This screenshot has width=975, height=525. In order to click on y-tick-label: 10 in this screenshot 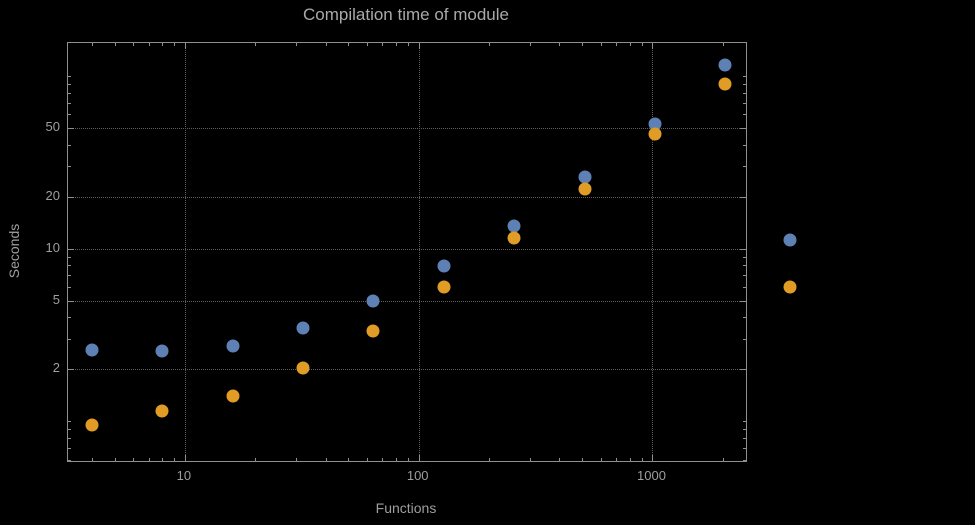, I will do `click(52, 247)`.